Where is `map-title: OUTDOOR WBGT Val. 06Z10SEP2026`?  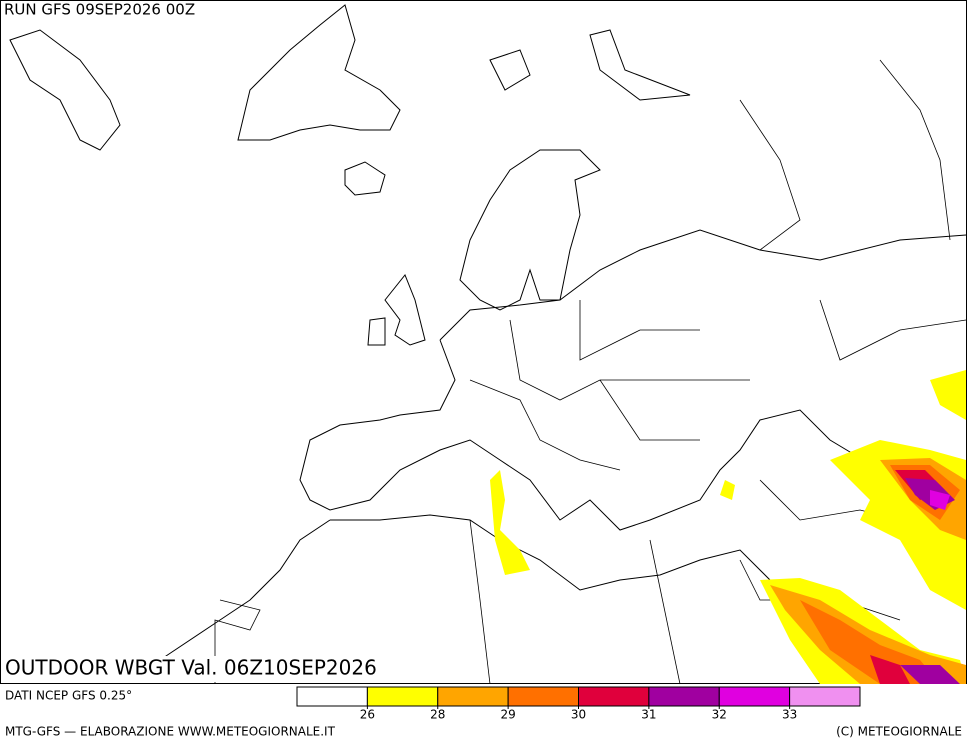
map-title: OUTDOOR WBGT Val. 06Z10SEP2026 is located at coordinates (191, 668).